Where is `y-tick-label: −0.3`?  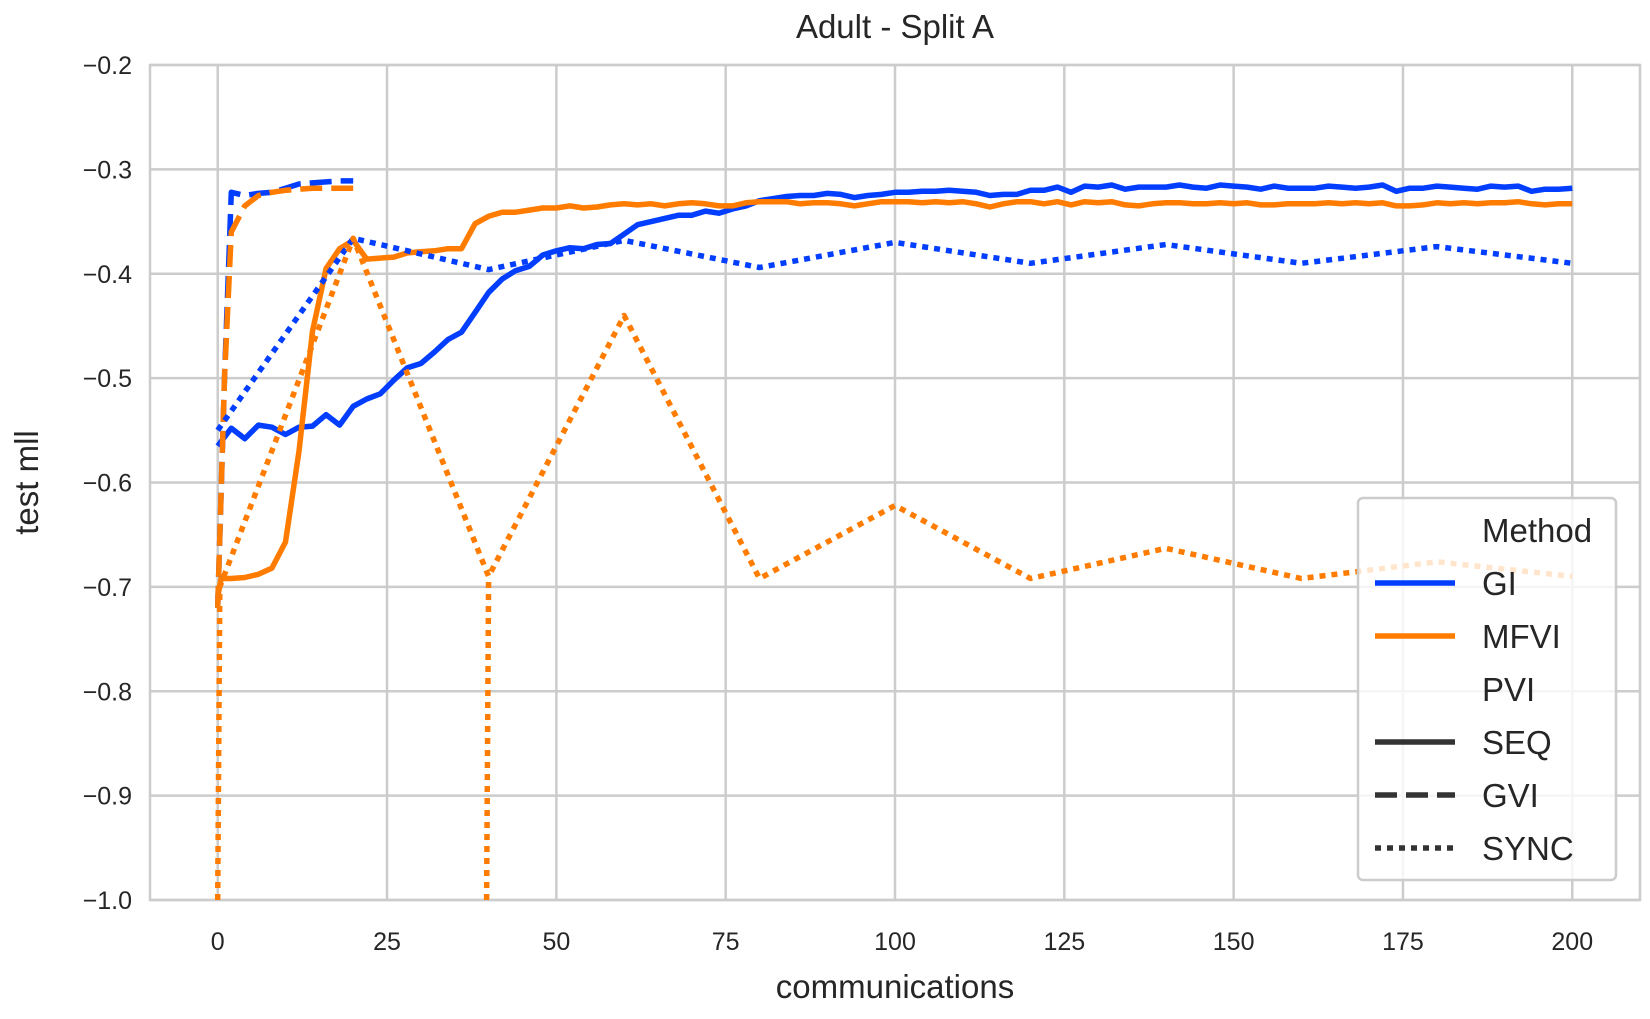 y-tick-label: −0.3 is located at coordinates (107, 170).